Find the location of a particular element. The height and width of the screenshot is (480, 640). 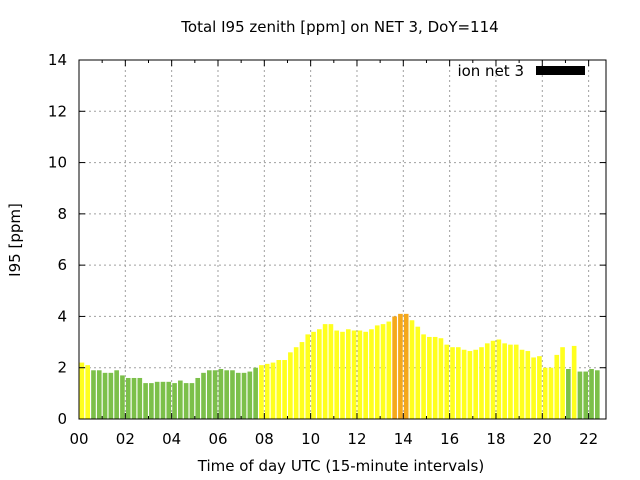

x-tick-label: 04 is located at coordinates (171, 439).